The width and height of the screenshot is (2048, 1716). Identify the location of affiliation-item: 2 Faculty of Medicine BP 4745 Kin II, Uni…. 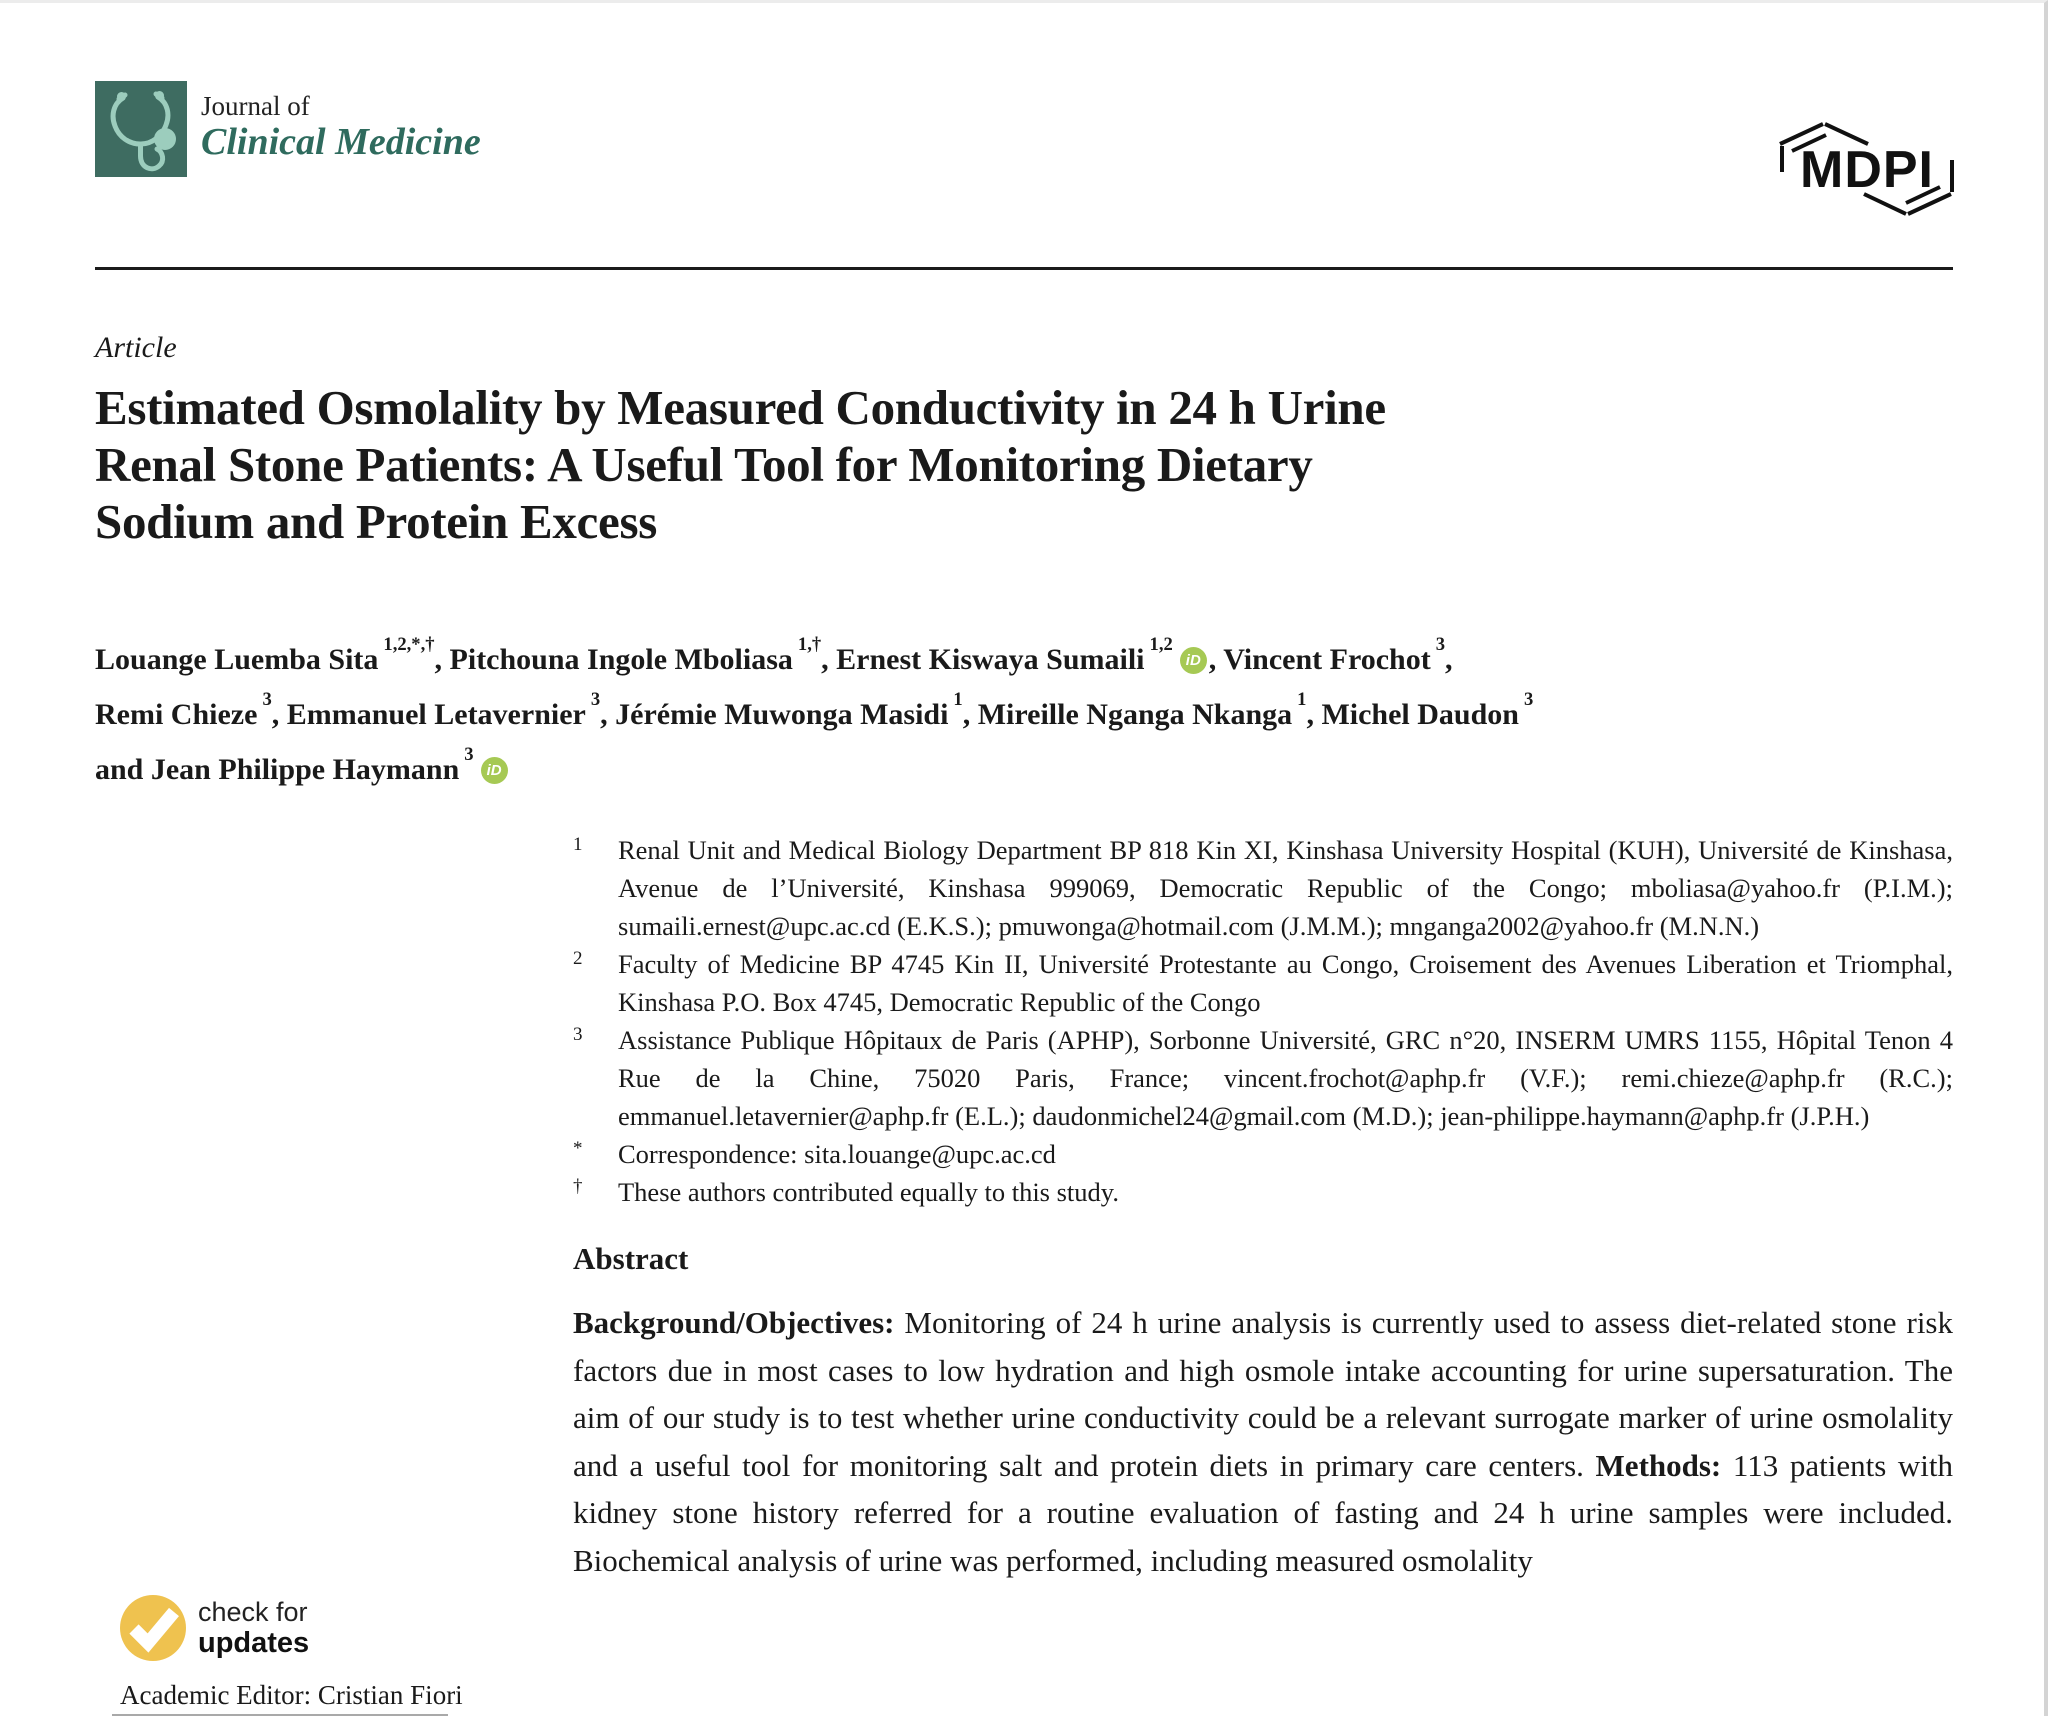
(1263, 983).